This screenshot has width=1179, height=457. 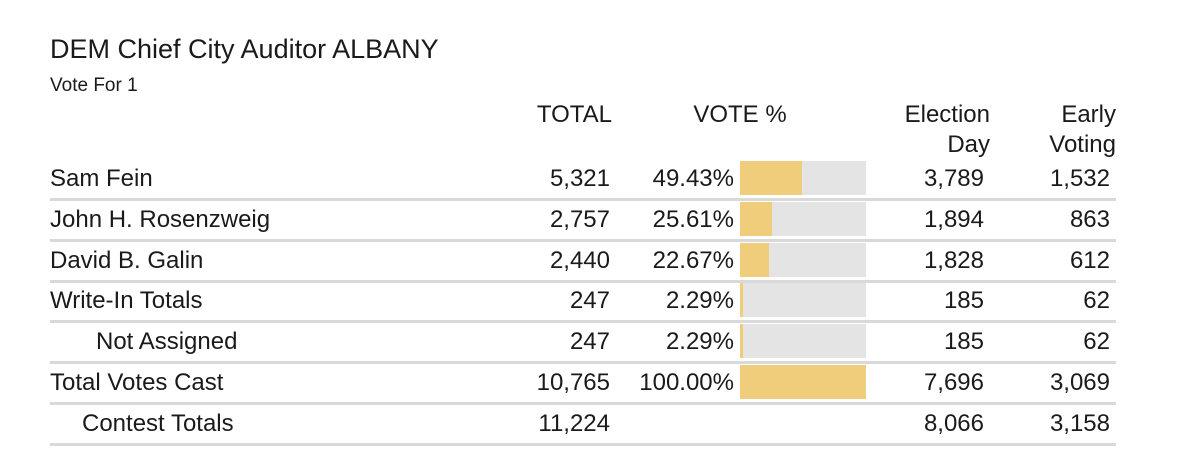 I want to click on candidate-name: John H. Rosenzweig, so click(x=160, y=219).